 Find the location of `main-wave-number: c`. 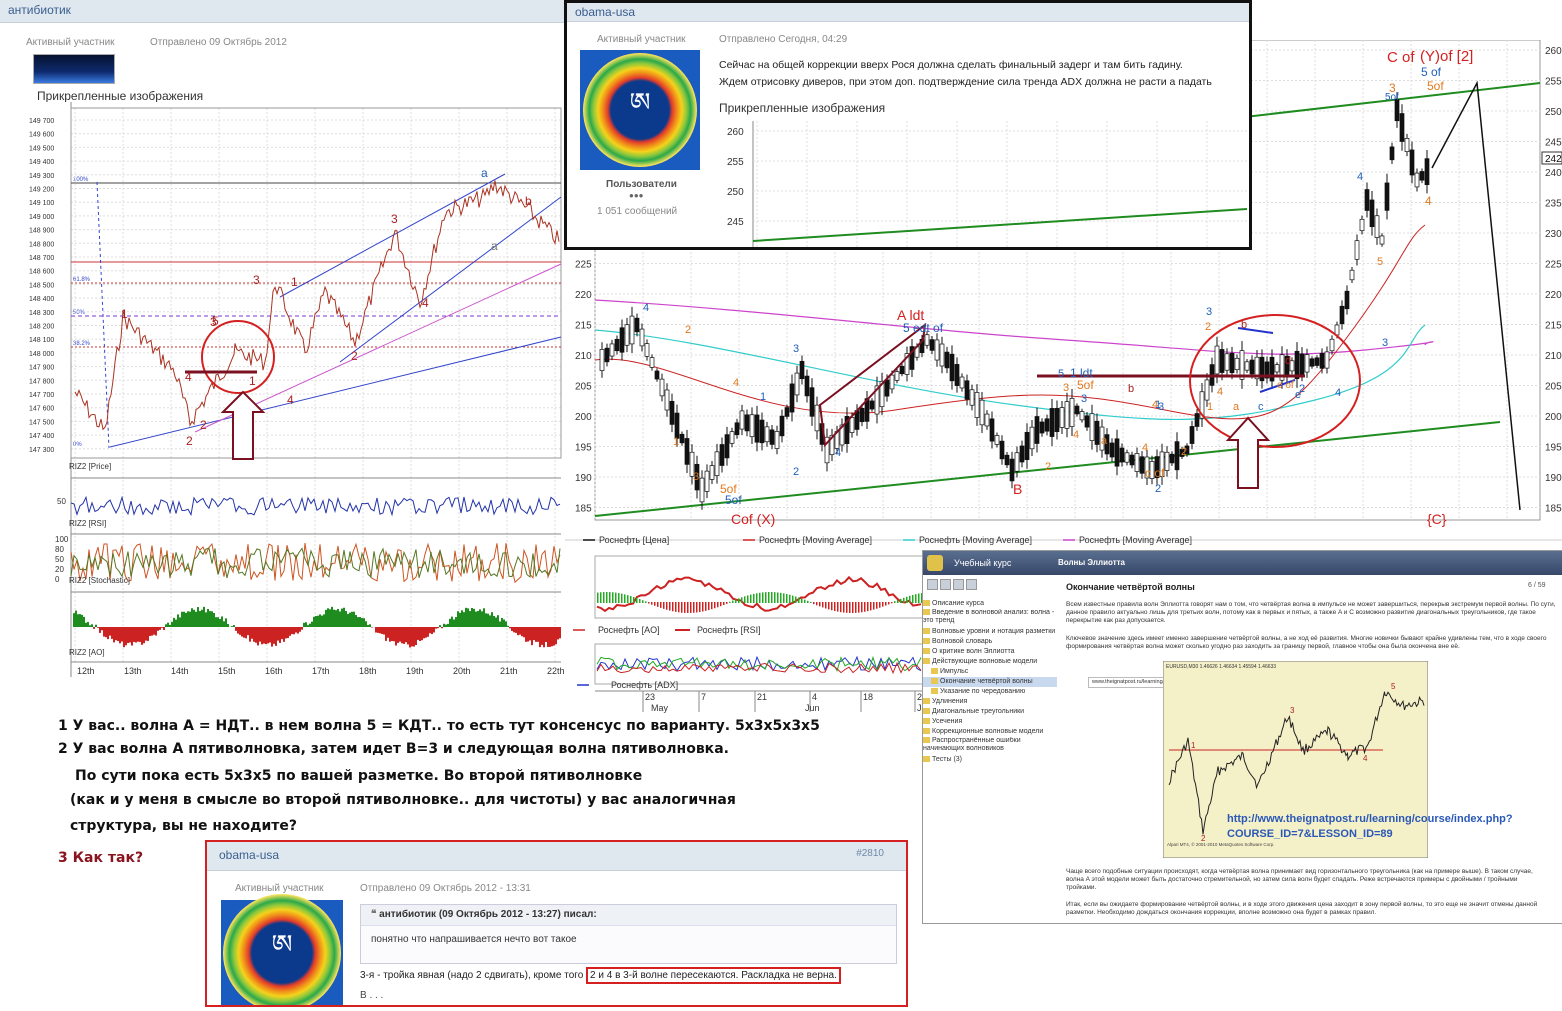

main-wave-number: c is located at coordinates (1261, 407).